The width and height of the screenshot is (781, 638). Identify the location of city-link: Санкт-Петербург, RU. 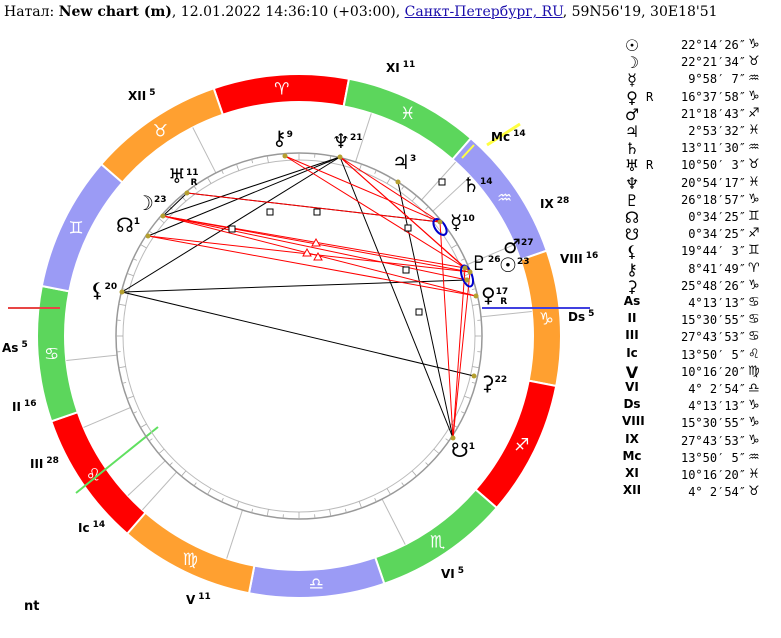
(483, 12).